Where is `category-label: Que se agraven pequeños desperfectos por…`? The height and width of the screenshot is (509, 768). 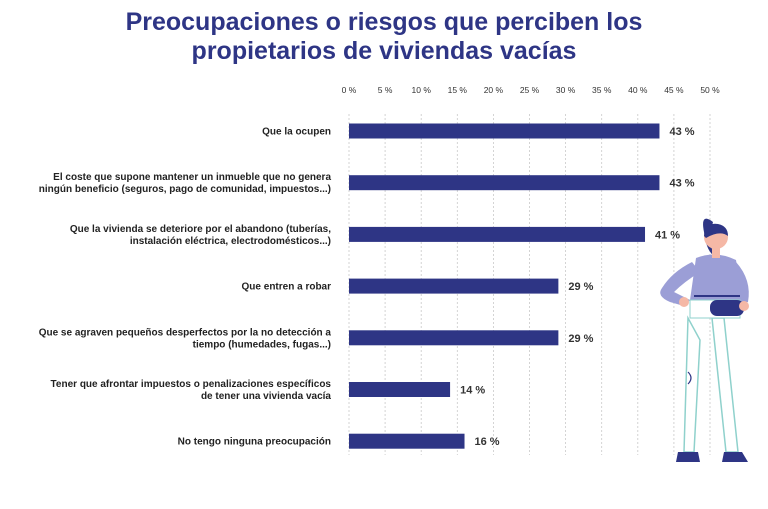 category-label: Que se agraven pequeños desperfectos por… is located at coordinates (185, 332).